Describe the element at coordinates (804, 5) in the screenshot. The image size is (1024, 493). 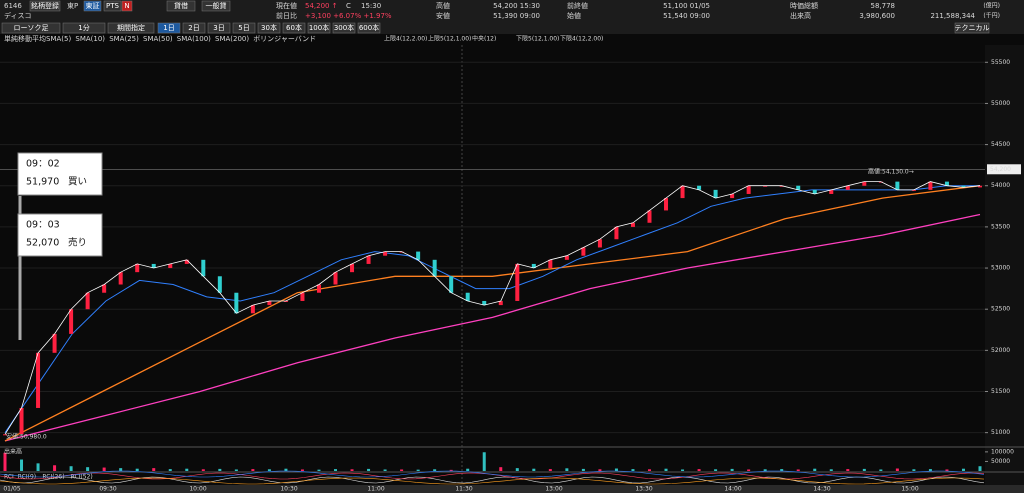
I see `label: 時価総額` at that location.